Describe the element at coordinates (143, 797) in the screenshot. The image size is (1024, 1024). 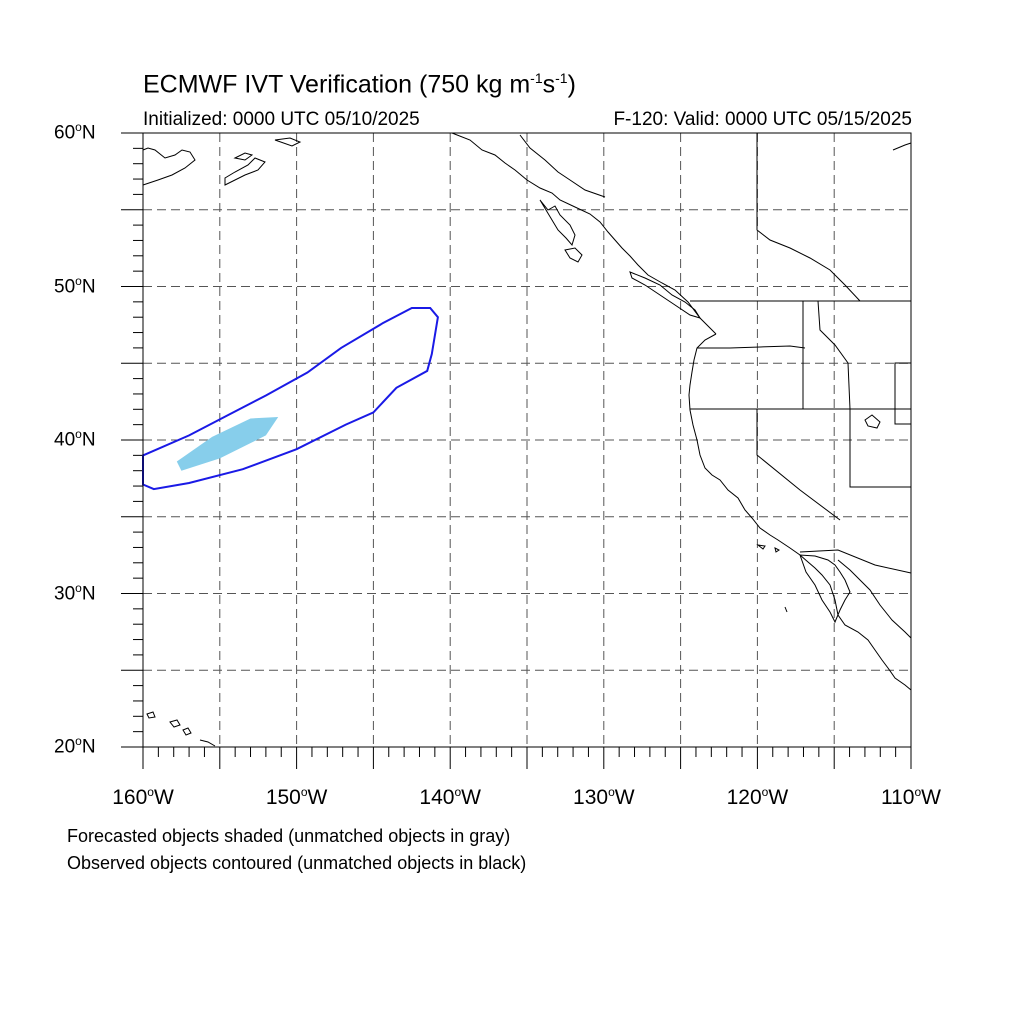
I see `lon-label: 160oW` at that location.